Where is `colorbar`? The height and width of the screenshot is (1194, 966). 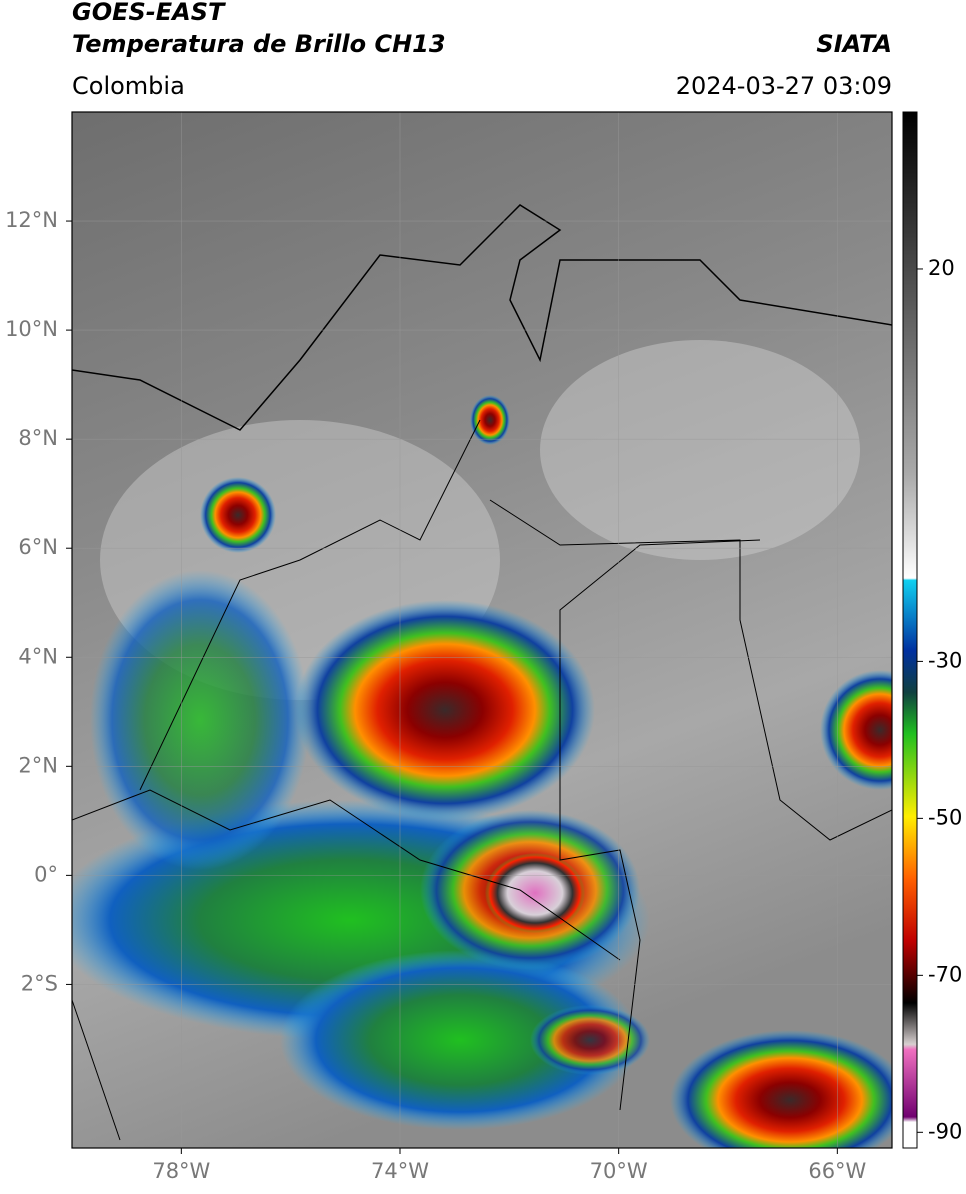 colorbar is located at coordinates (910, 630).